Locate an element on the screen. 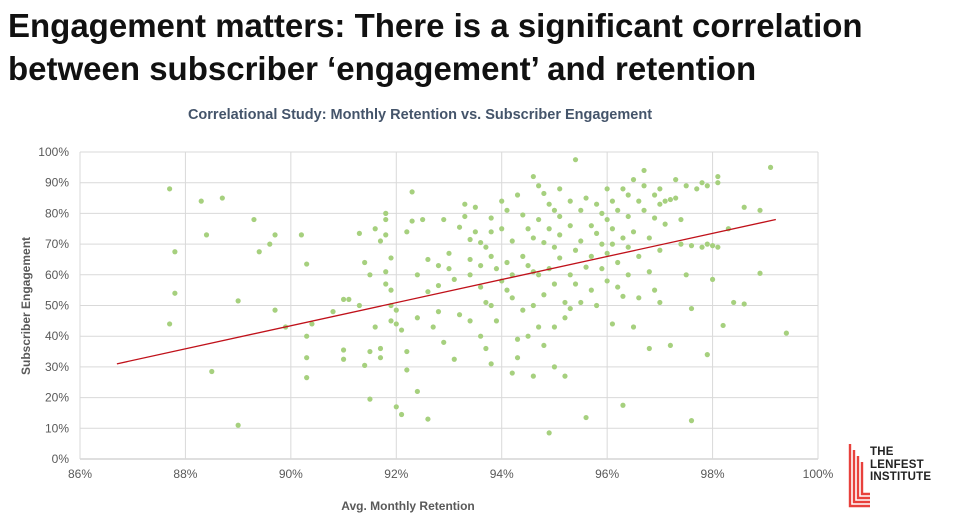 The width and height of the screenshot is (958, 523). y-tick-label: 10% is located at coordinates (57, 428).